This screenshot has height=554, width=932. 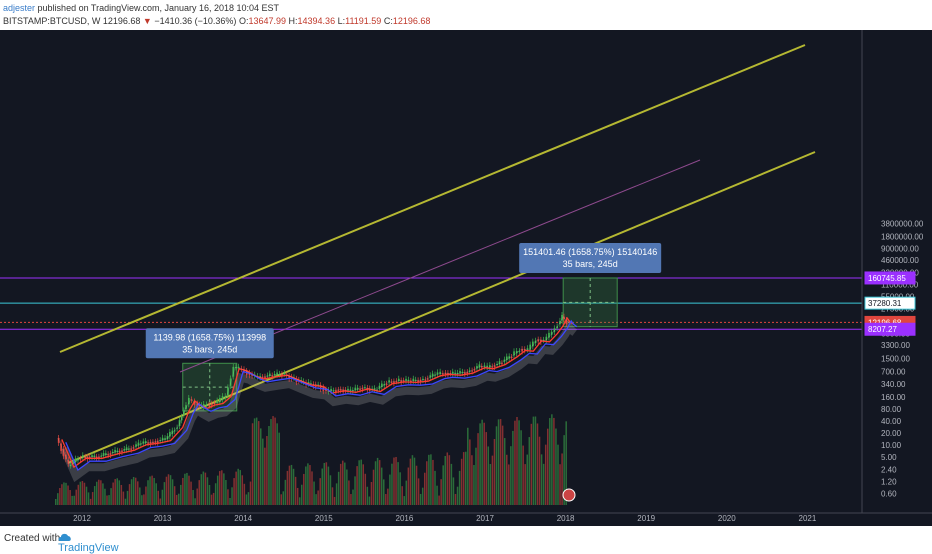 What do you see at coordinates (88, 543) in the screenshot?
I see `tradingview-logo: TradingView` at bounding box center [88, 543].